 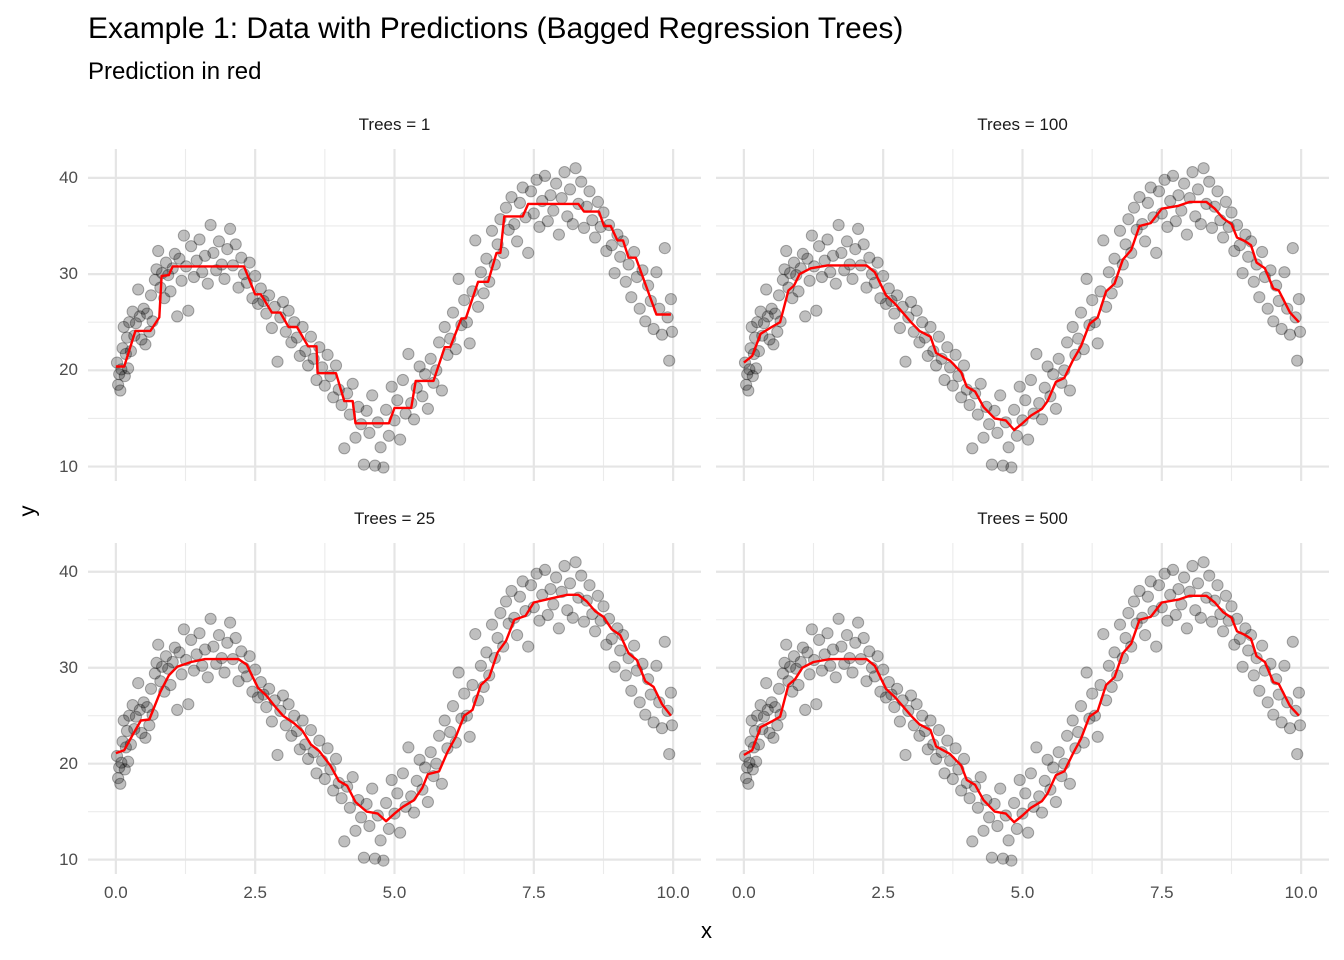 What do you see at coordinates (68, 466) in the screenshot?
I see `y-tick-label: 10` at bounding box center [68, 466].